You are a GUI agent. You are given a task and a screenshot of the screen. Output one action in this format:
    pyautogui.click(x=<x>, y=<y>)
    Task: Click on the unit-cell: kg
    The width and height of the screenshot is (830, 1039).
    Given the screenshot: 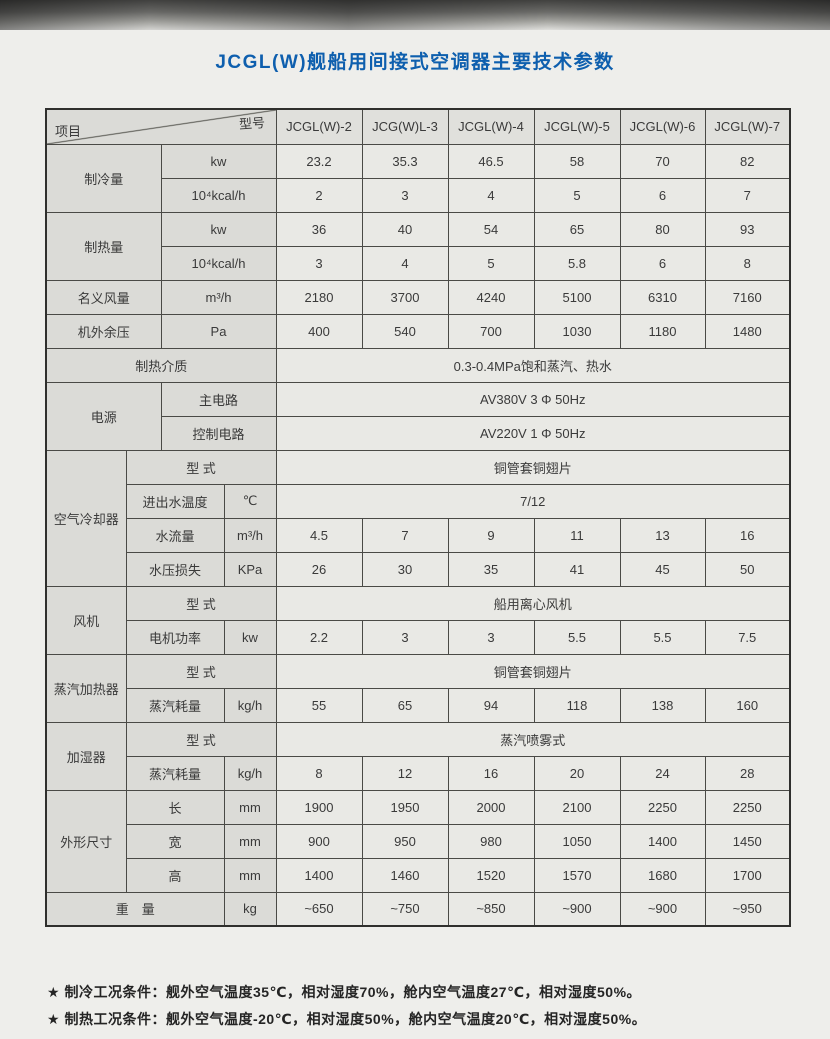 What is the action you would take?
    pyautogui.click(x=250, y=909)
    